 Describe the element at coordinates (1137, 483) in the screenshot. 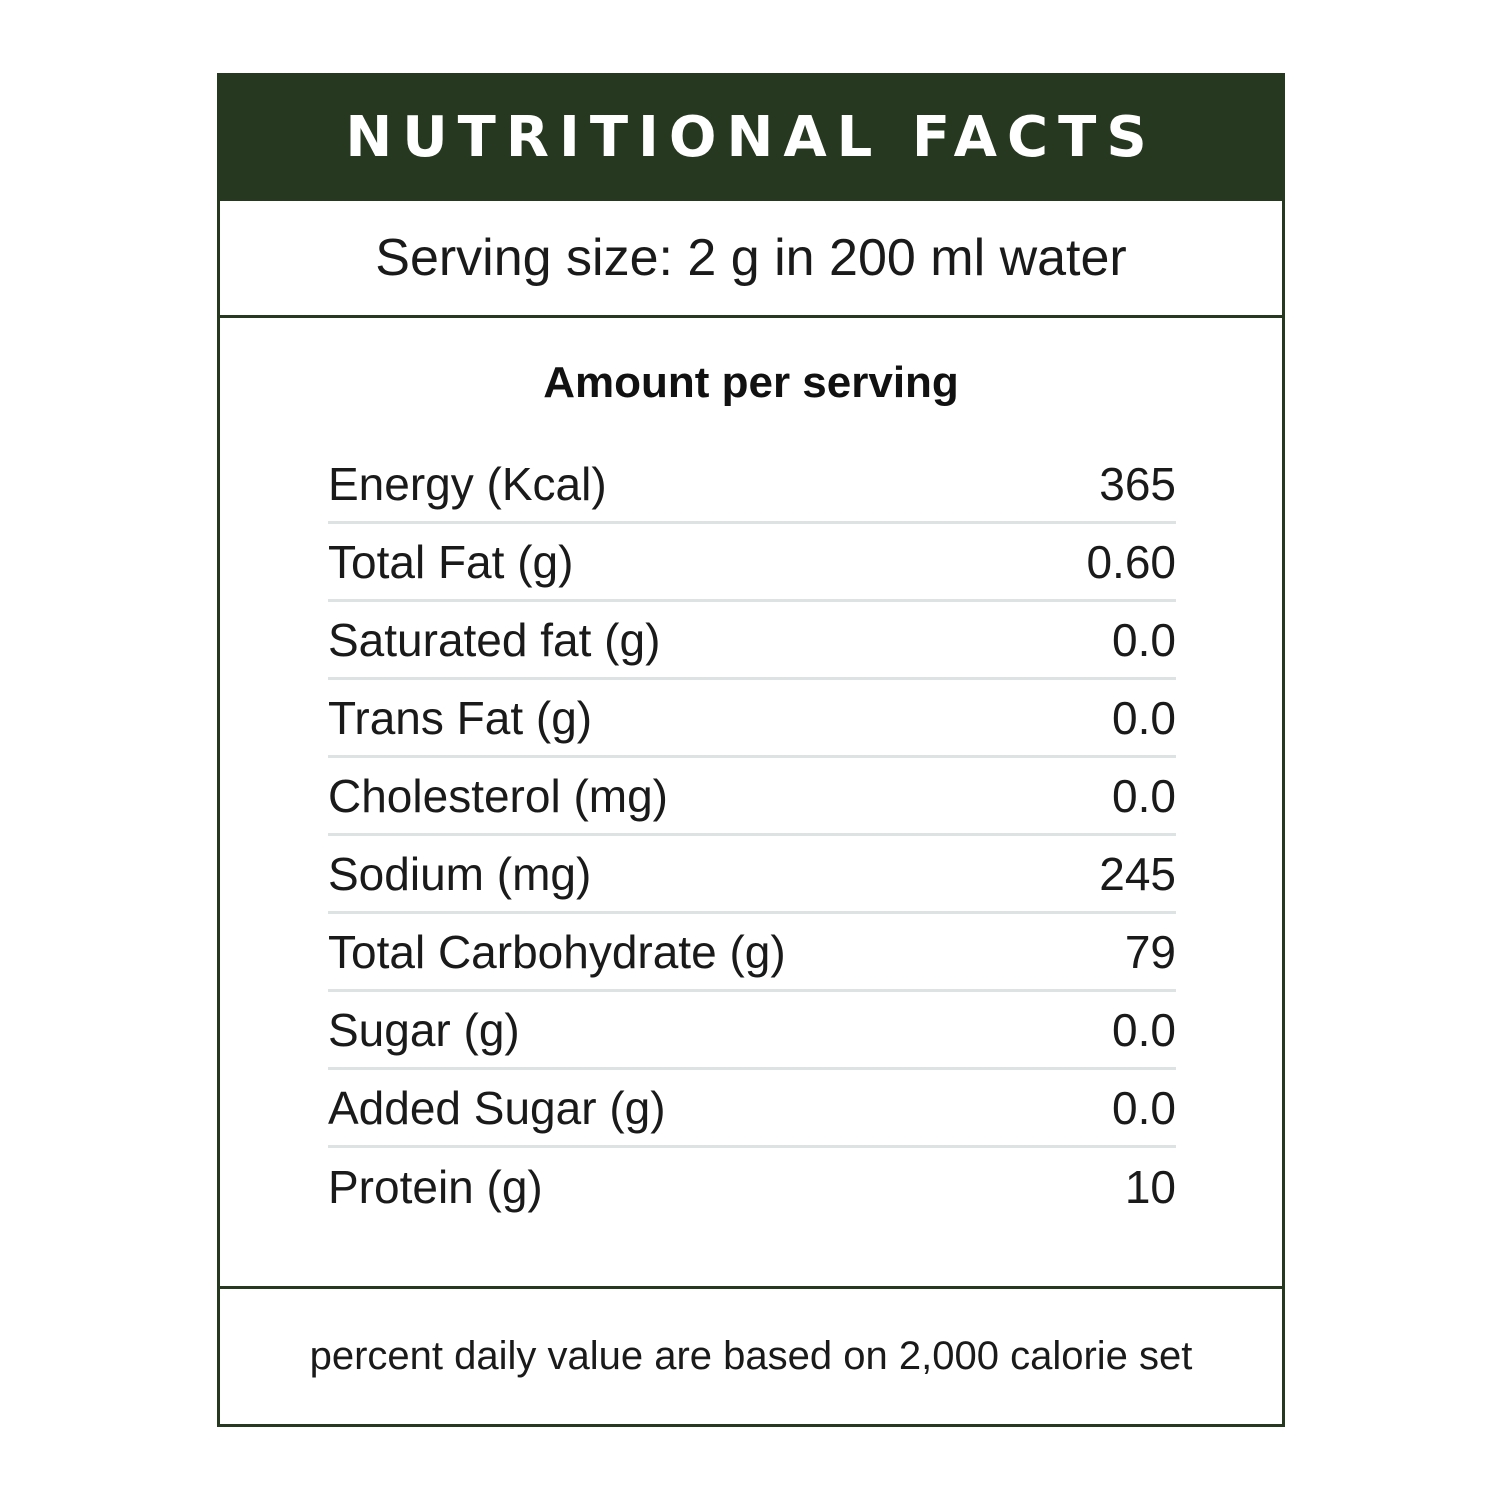

I see `nutrient-value: 365` at that location.